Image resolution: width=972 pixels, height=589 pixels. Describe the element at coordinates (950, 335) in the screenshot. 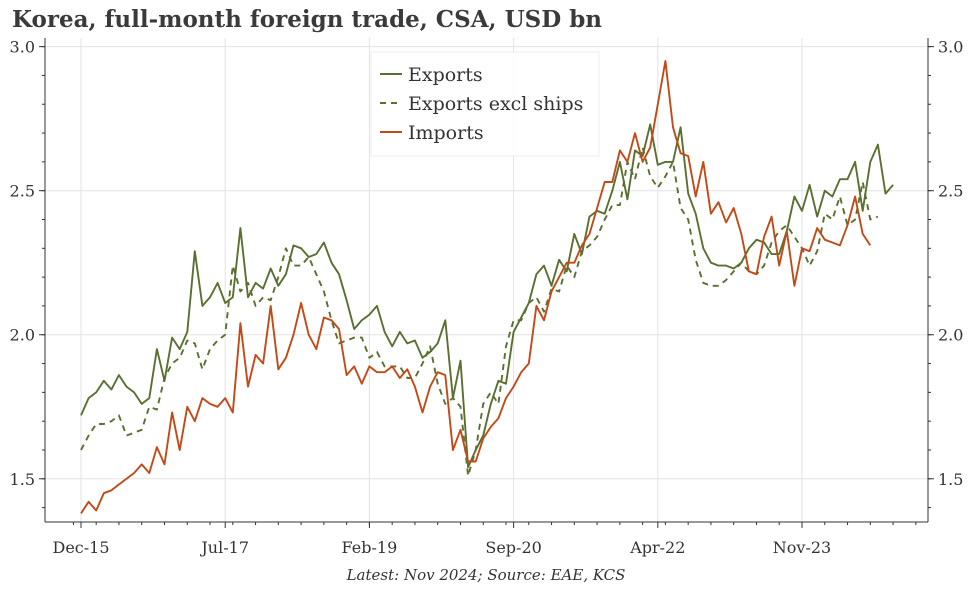

I see `y-tick-label-right: 2.0` at that location.